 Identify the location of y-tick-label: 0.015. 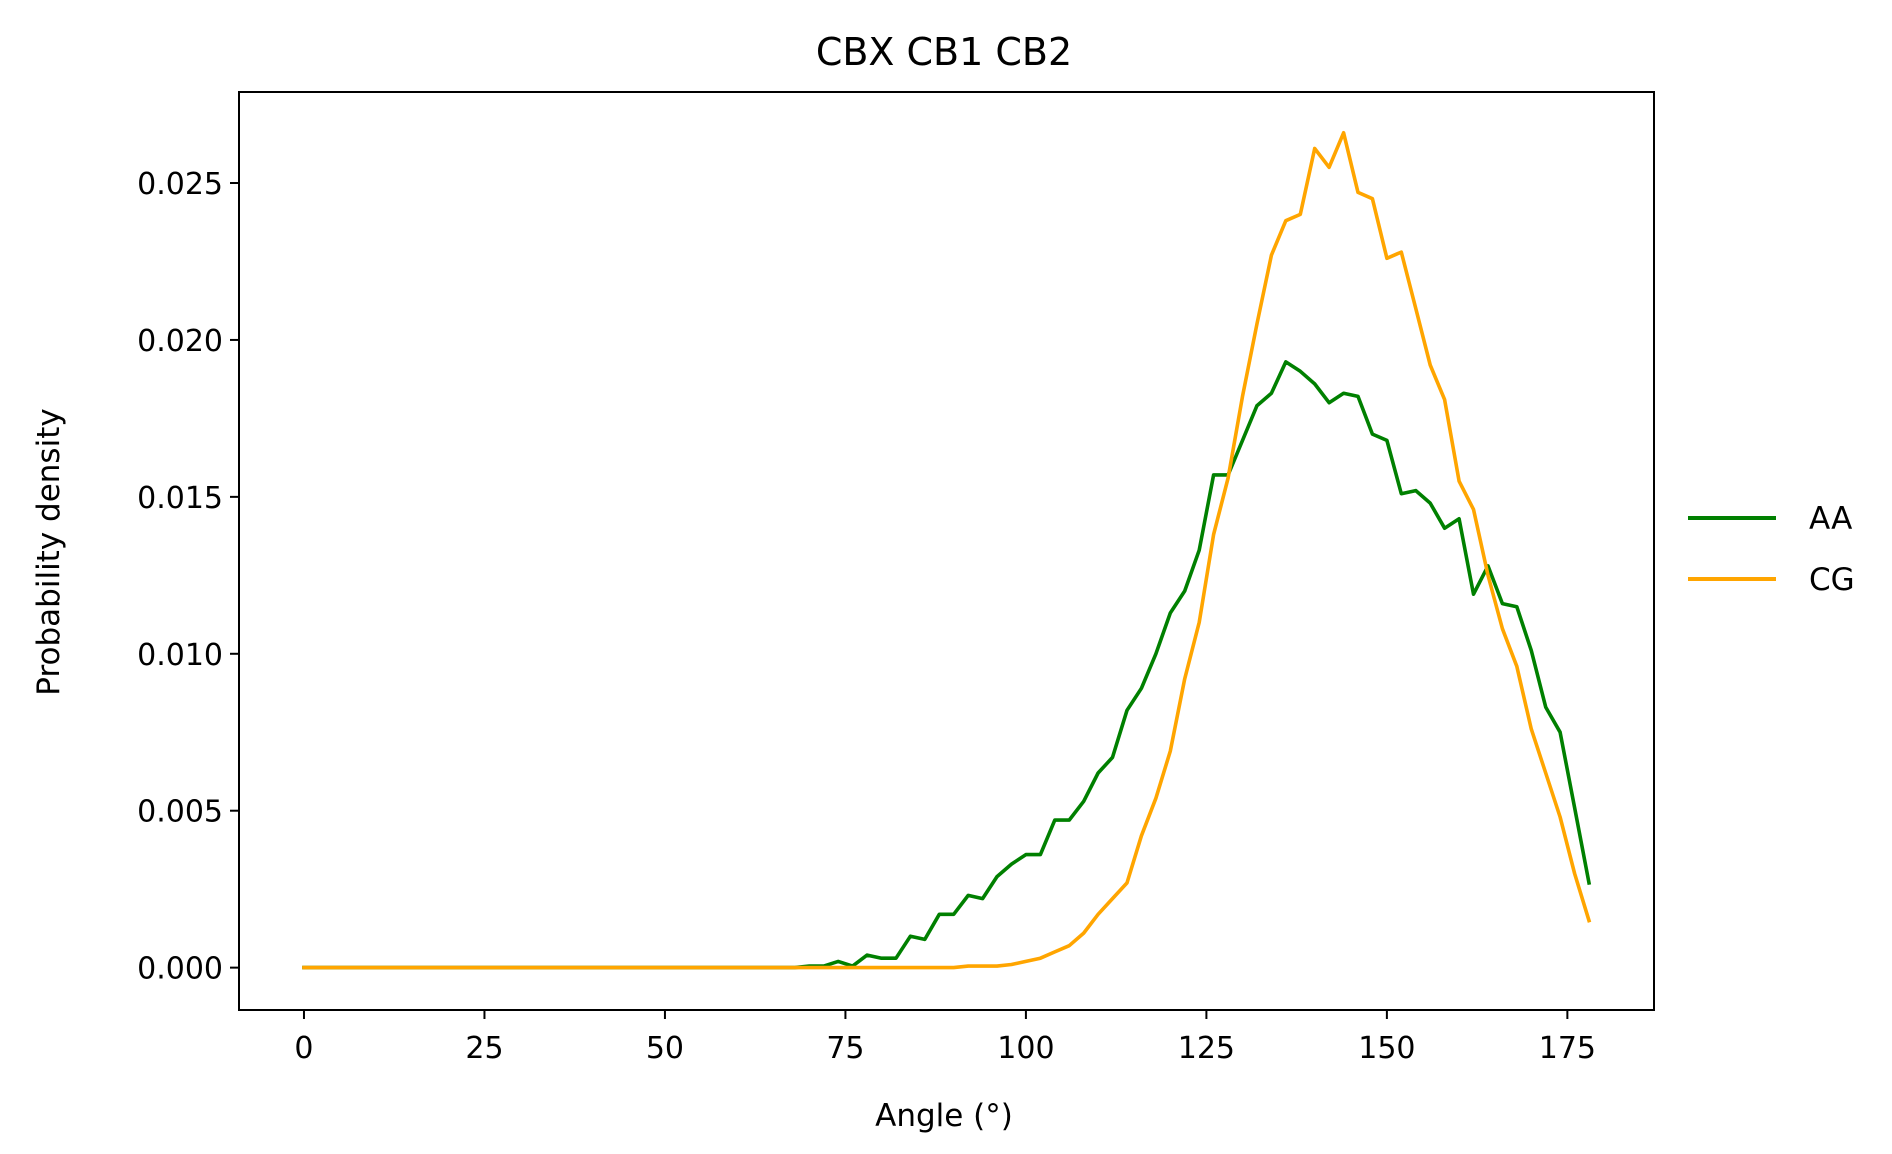
(180, 498).